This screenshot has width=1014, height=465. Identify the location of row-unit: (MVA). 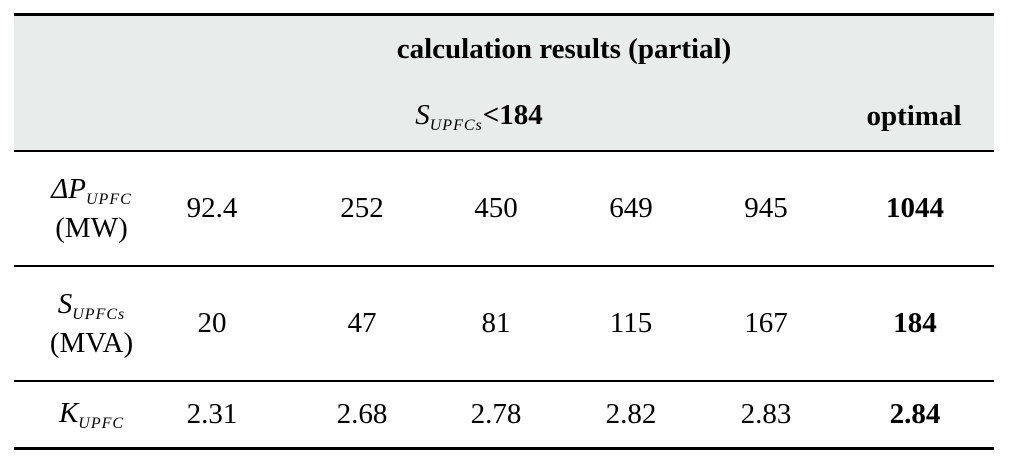
(91, 342).